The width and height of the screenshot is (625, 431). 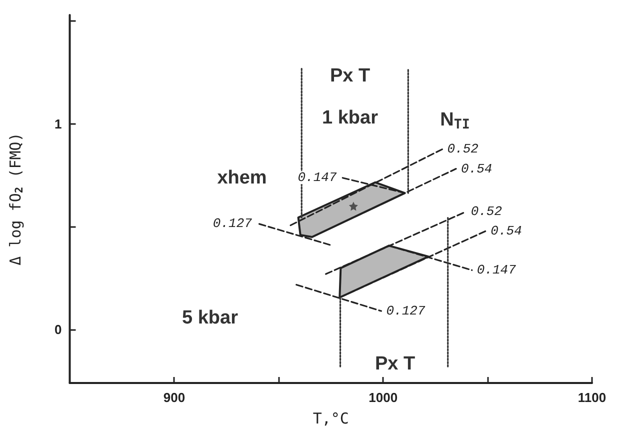 I want to click on x-tick-label: 1000, so click(x=383, y=397).